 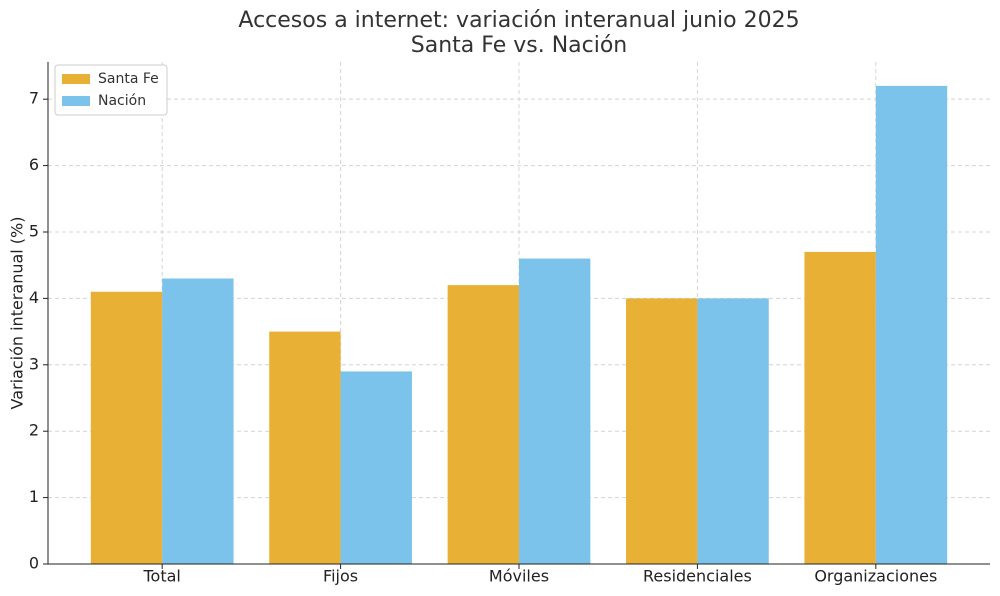 I want to click on chart-subtitle: Santa Fe vs. Nación, so click(x=519, y=45).